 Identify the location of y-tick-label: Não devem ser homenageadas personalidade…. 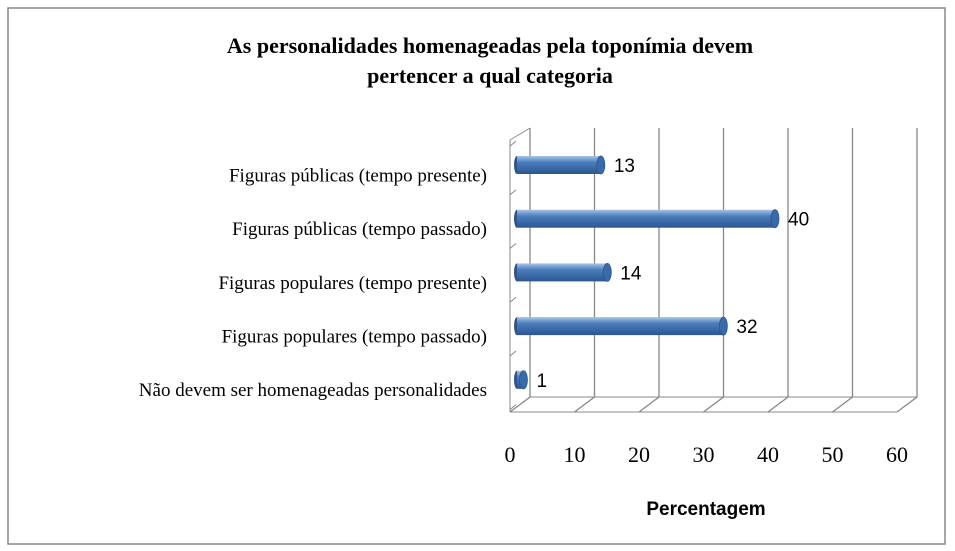
(313, 390).